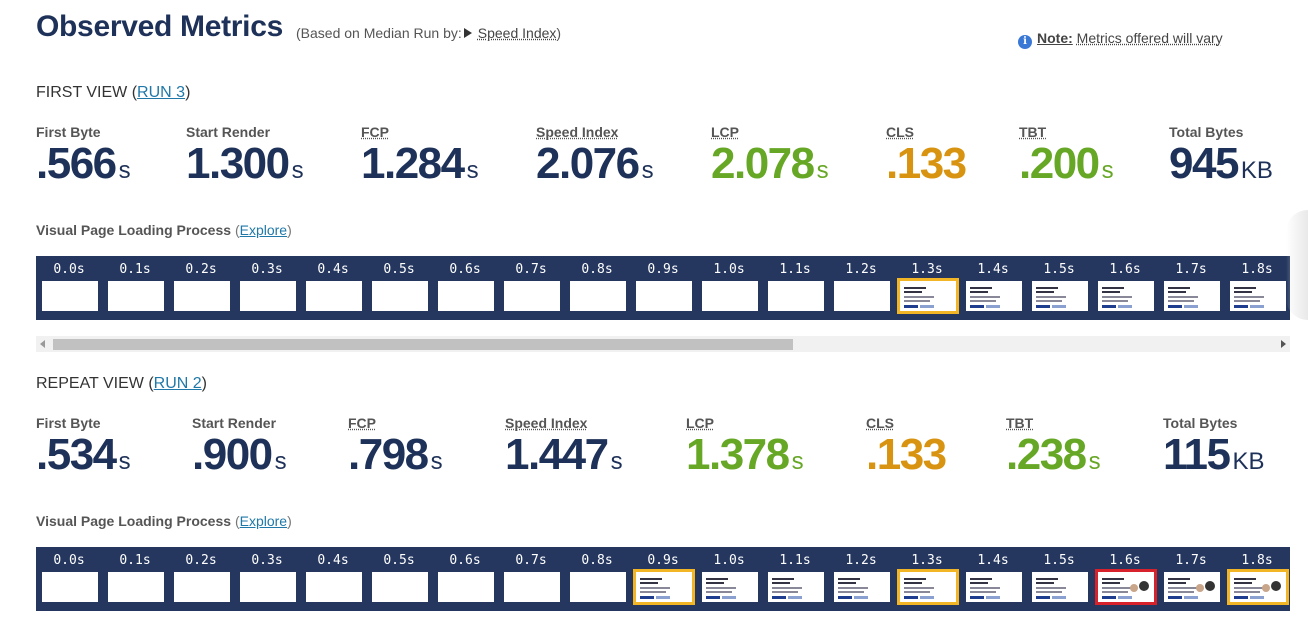  What do you see at coordinates (263, 521) in the screenshot?
I see `repeat-view-explore-link: Explore` at bounding box center [263, 521].